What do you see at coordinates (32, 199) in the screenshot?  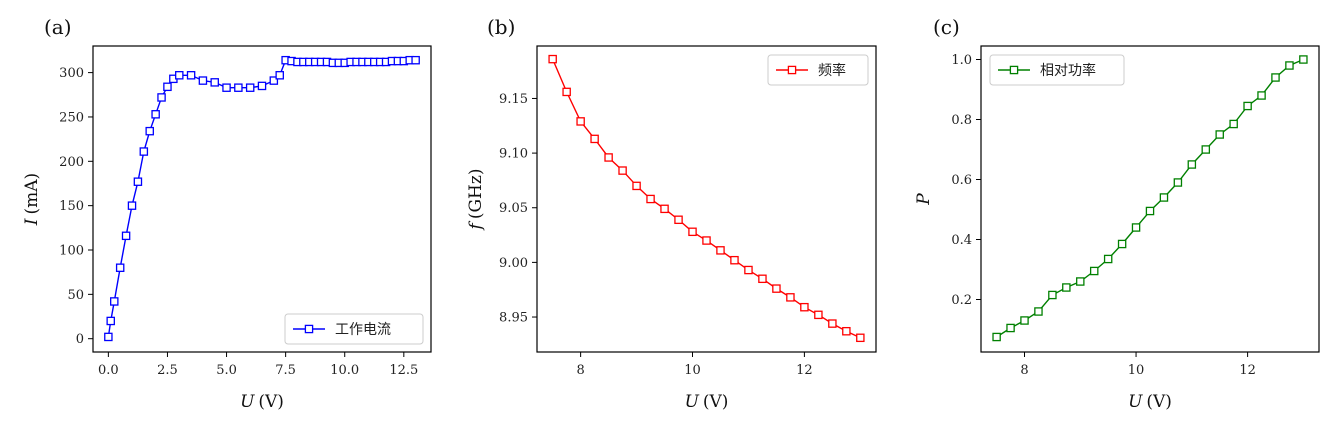 I see `y-axis-label: I(mA)` at bounding box center [32, 199].